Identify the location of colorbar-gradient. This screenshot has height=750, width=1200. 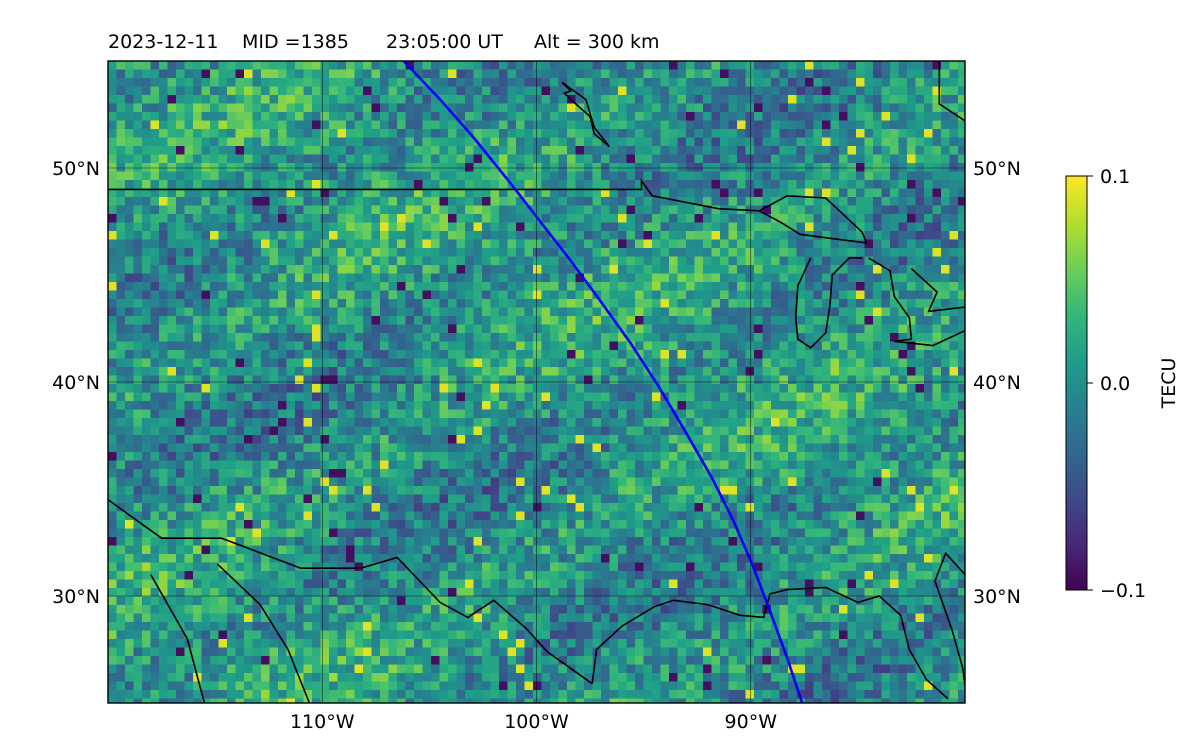
(1076, 383).